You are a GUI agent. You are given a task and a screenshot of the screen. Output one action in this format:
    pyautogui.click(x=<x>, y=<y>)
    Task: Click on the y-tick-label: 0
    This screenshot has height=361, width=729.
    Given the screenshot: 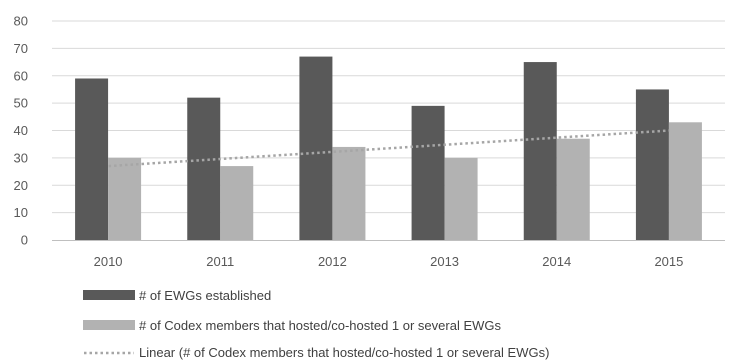 What is the action you would take?
    pyautogui.click(x=24, y=240)
    